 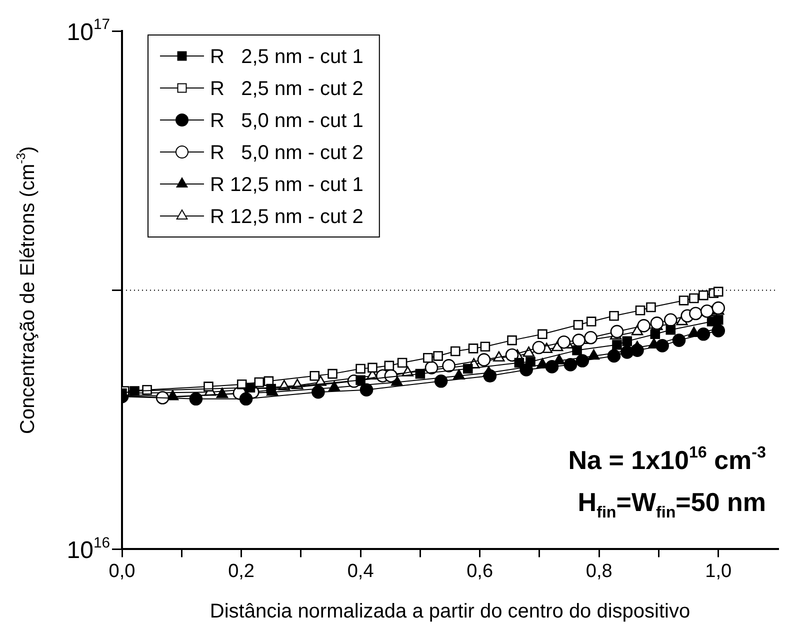 I want to click on x-tick-label: 0,2, so click(x=241, y=571).